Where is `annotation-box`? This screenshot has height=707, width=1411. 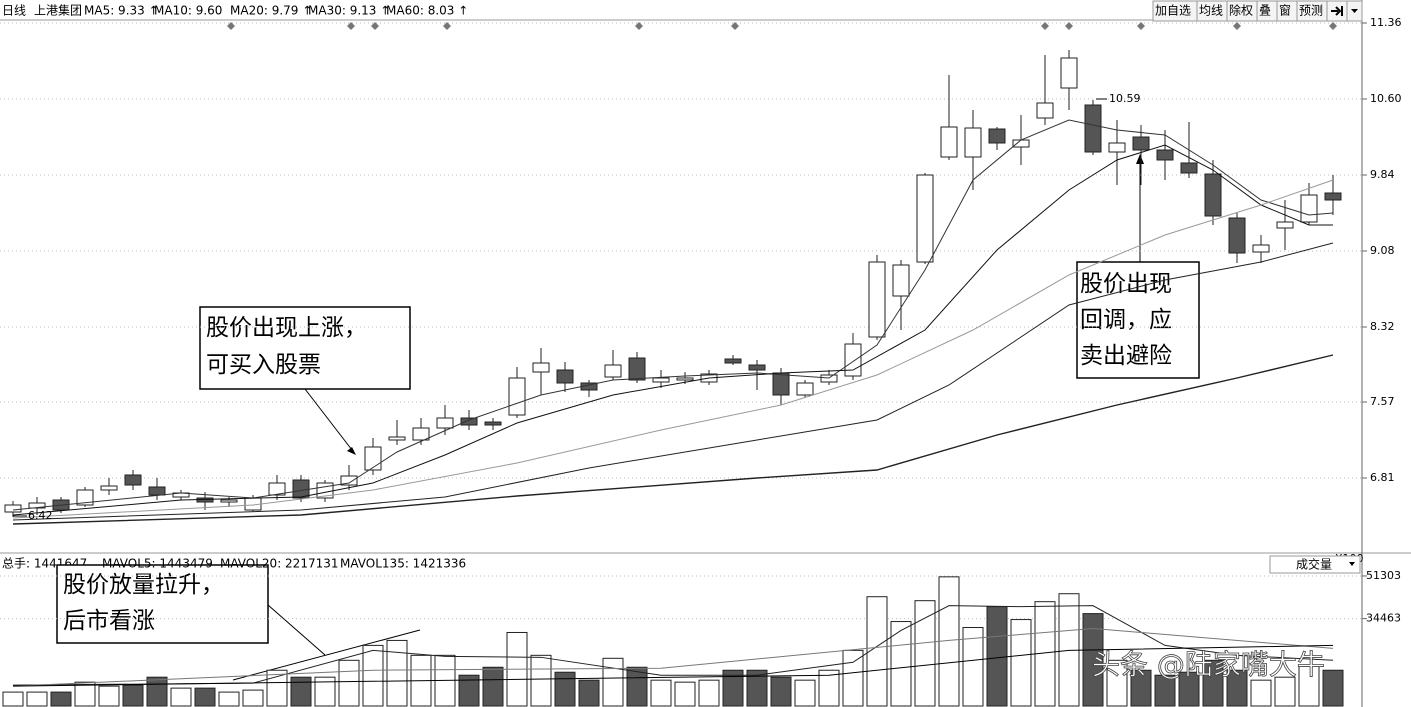 annotation-box is located at coordinates (162, 604).